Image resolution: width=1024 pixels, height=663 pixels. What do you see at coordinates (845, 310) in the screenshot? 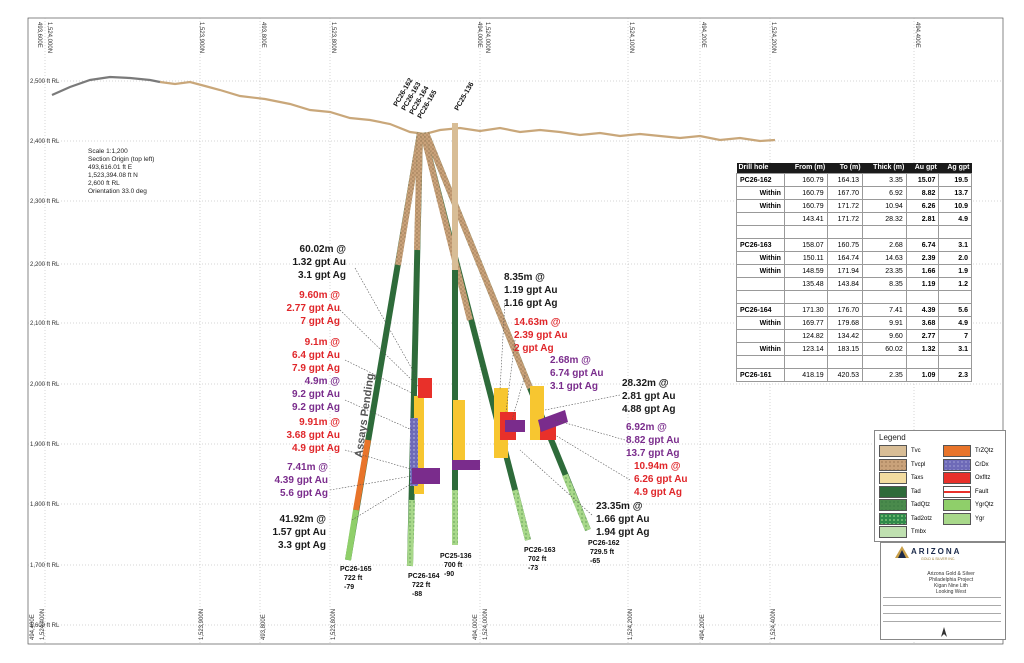
I see `table-cell: 176.70` at bounding box center [845, 310].